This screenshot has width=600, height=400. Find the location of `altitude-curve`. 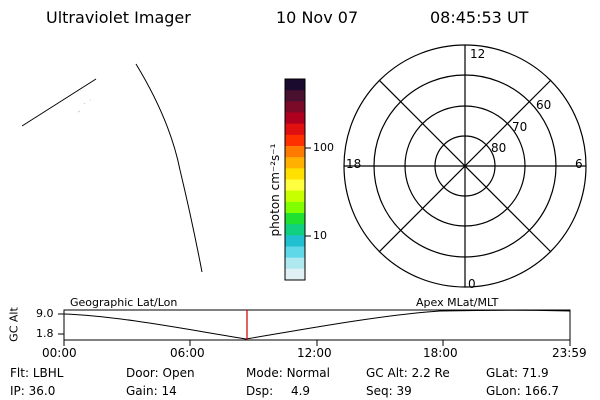

altitude-curve is located at coordinates (317, 324).